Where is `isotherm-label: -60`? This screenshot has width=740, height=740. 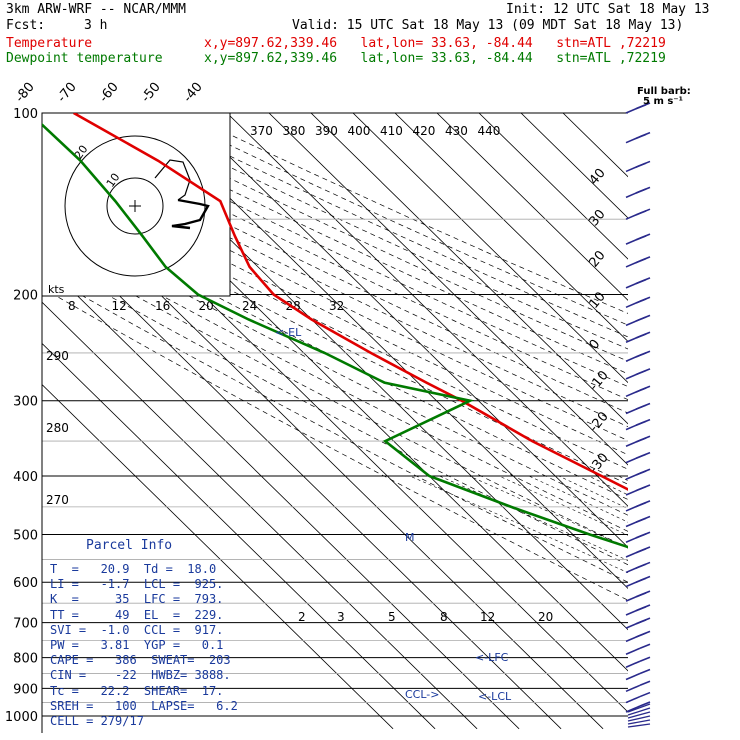 isotherm-label: -60 is located at coordinates (109, 93).